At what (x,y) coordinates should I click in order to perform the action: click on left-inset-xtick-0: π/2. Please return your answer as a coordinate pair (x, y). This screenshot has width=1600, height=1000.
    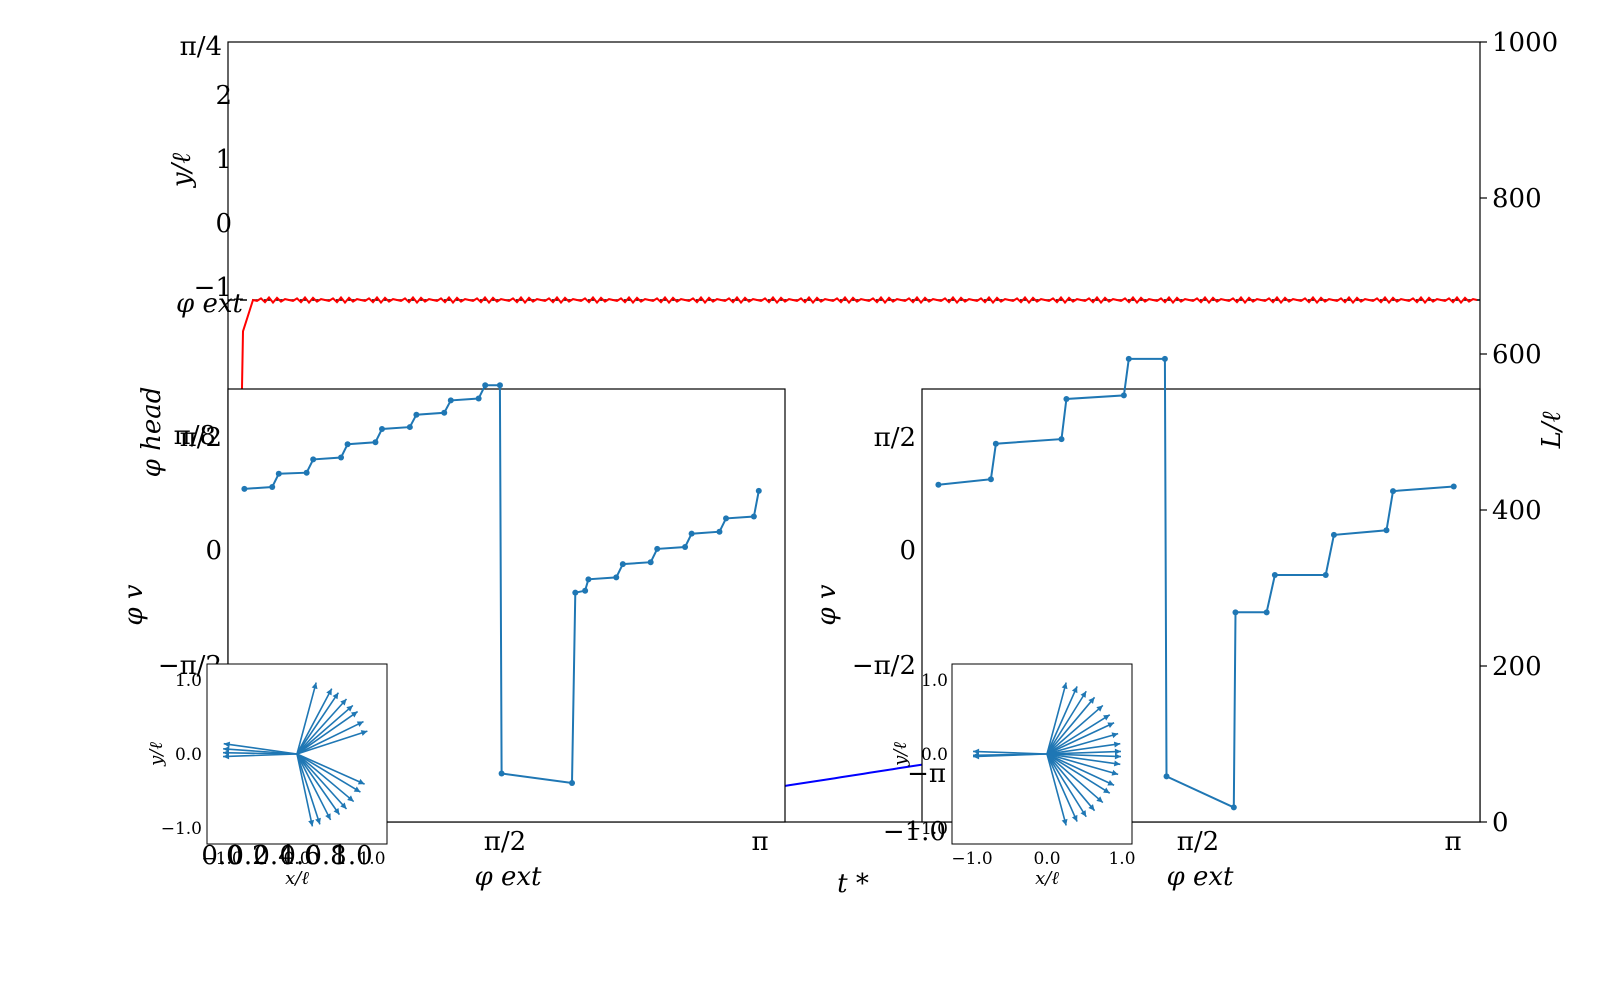
    Looking at the image, I should click on (505, 842).